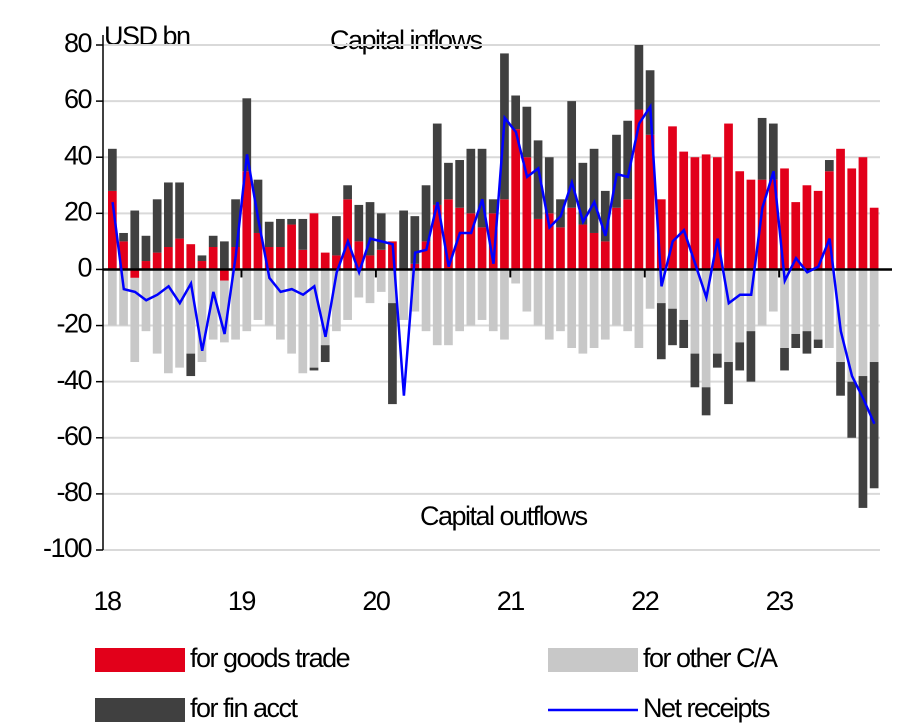 This screenshot has width=901, height=726. I want to click on y-tick-label: -40, so click(73, 380).